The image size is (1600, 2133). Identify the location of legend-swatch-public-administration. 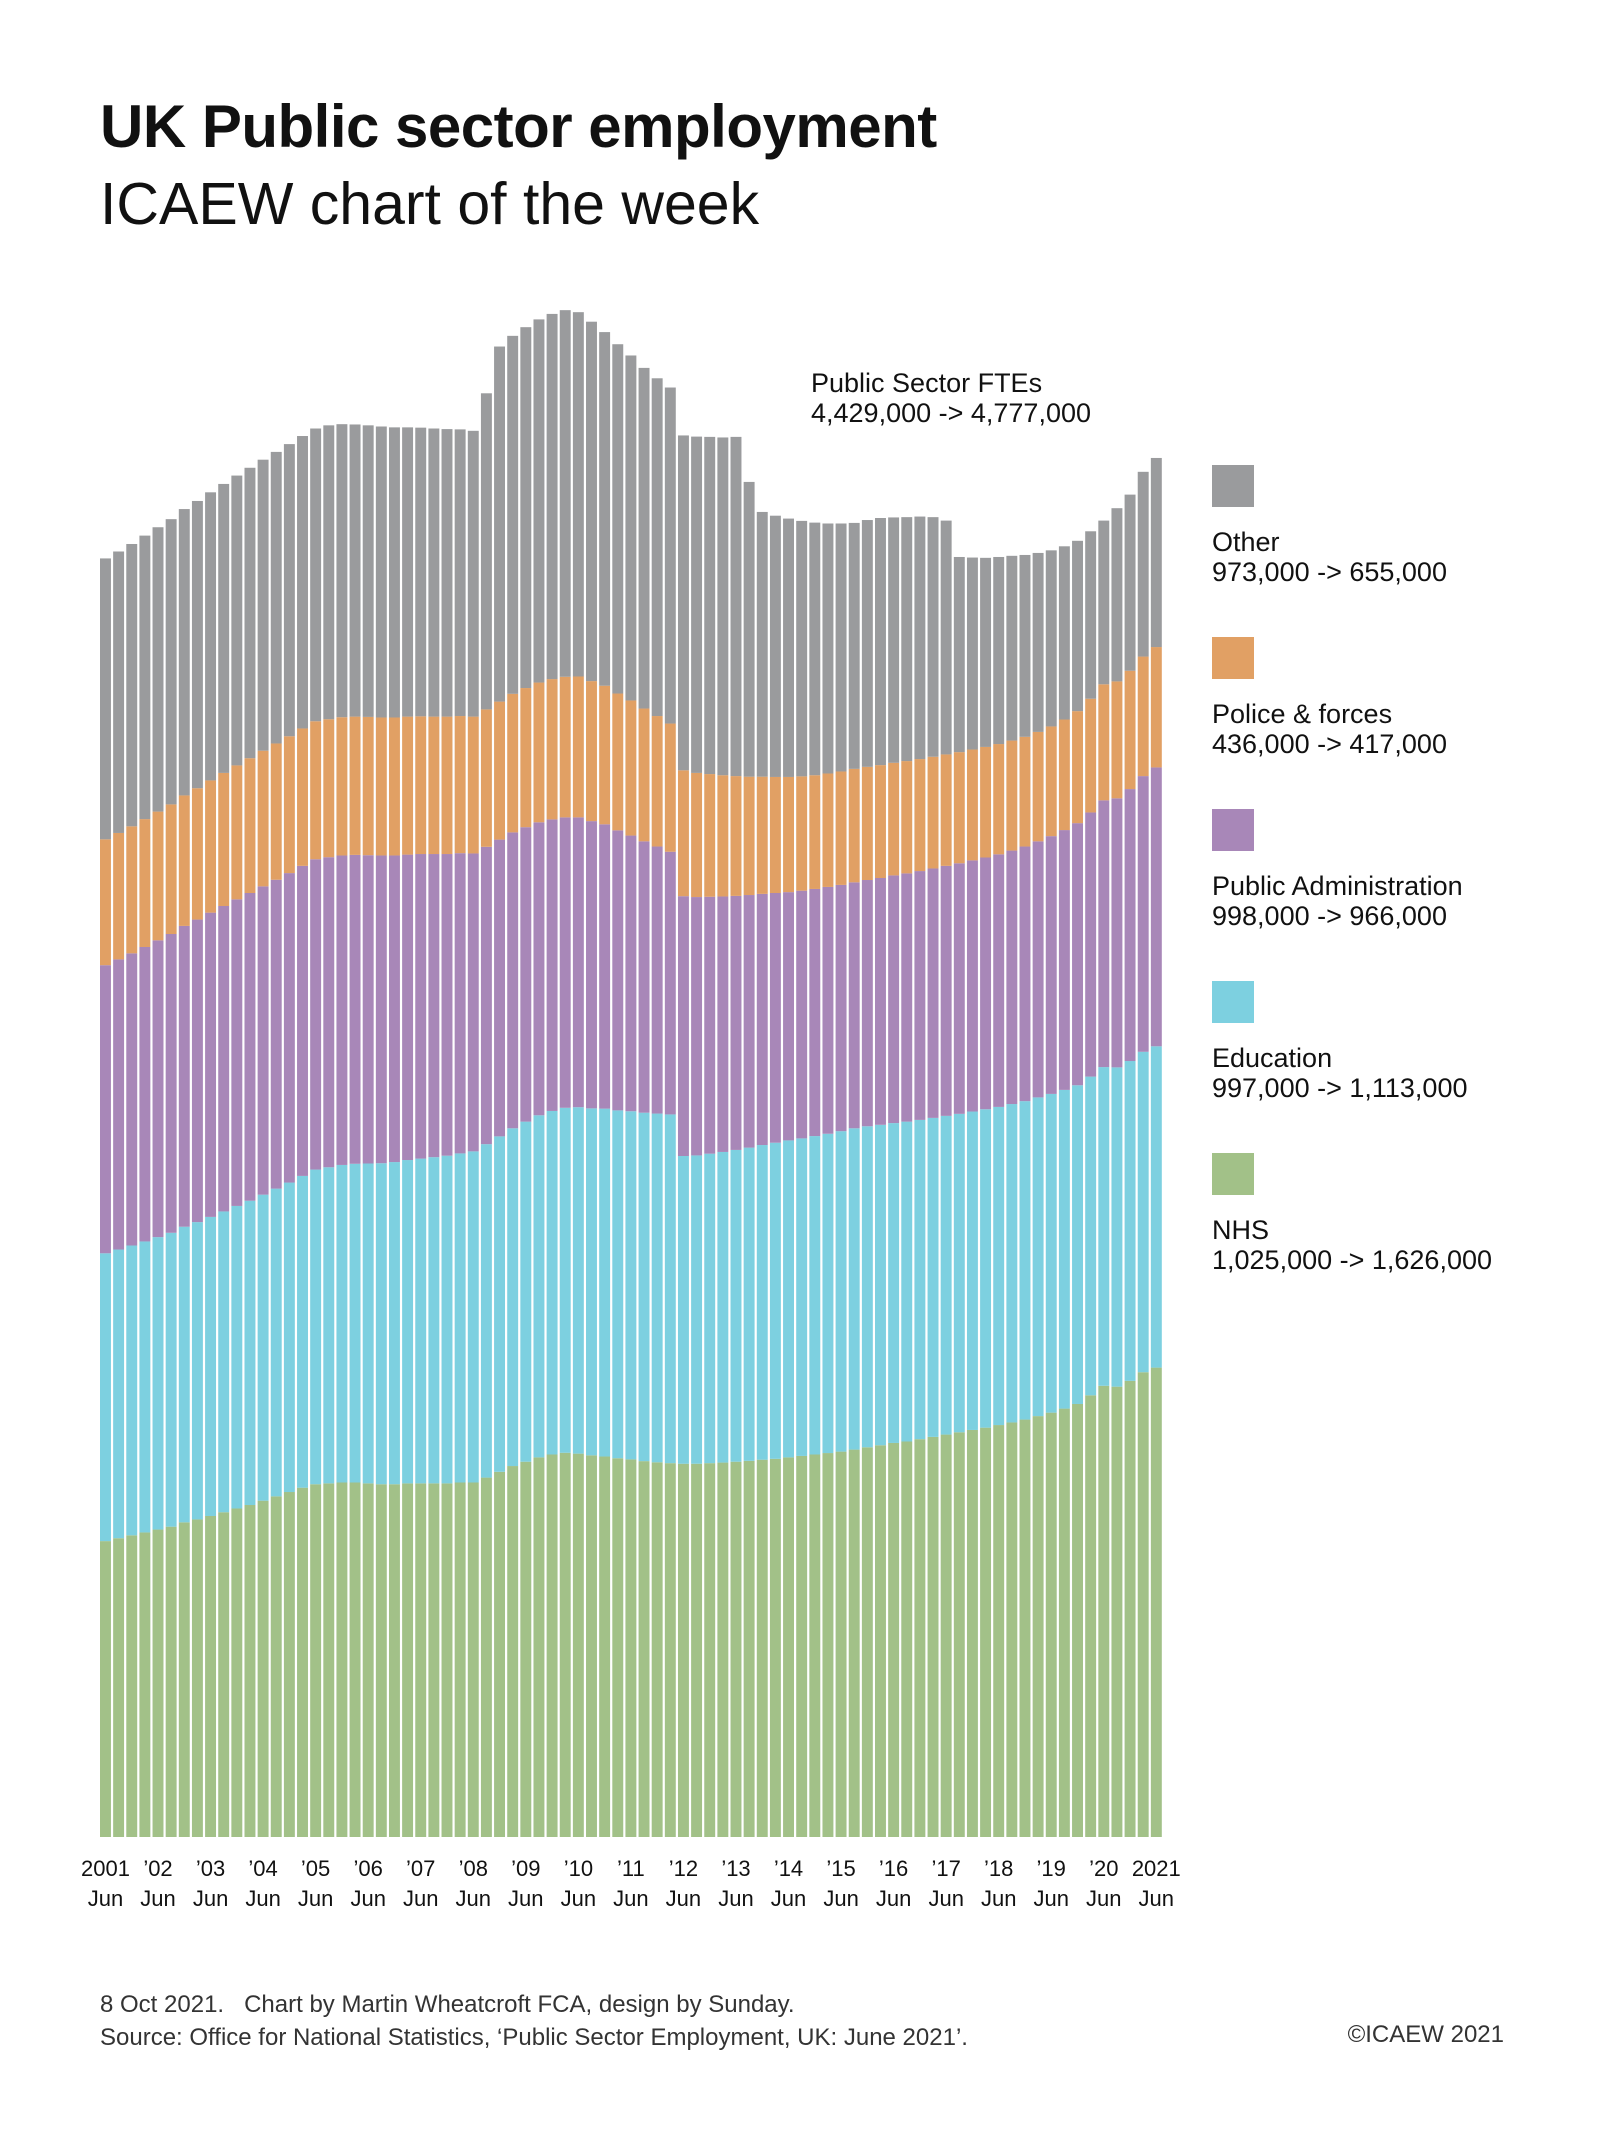
(1233, 830).